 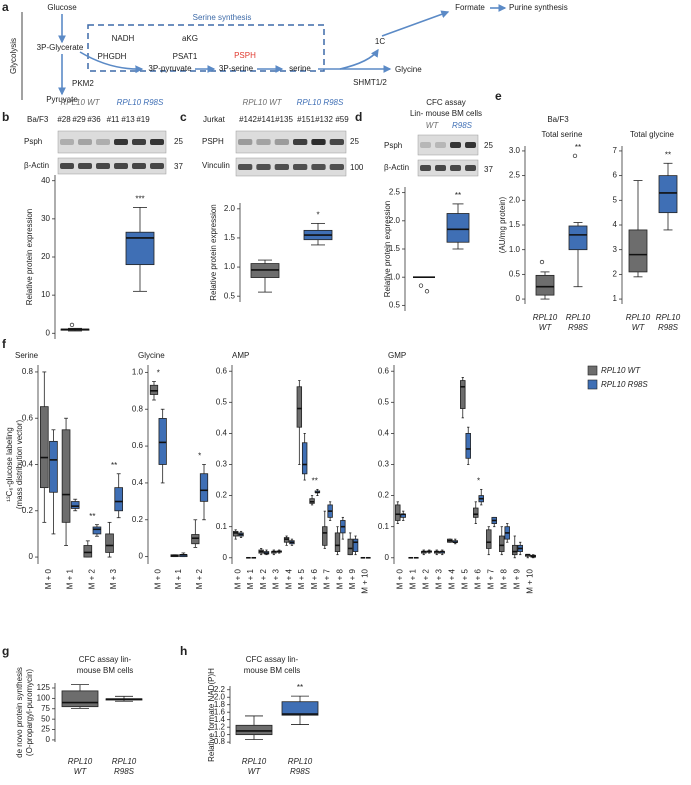 I want to click on arrow, so click(x=415, y=23).